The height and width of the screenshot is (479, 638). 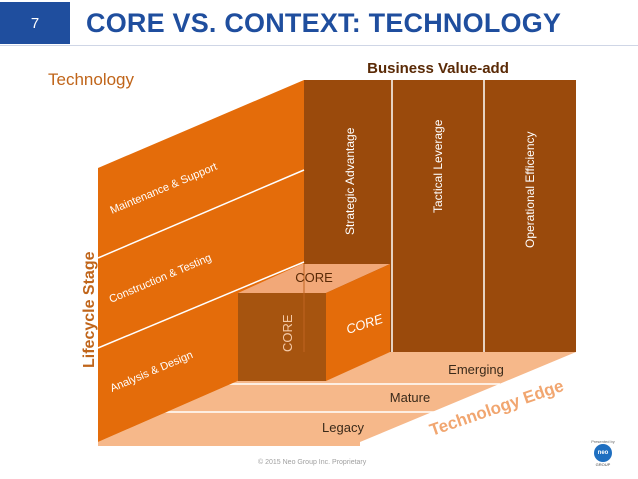 What do you see at coordinates (530, 189) in the screenshot?
I see `value-column-operational: Operational Efficiency` at bounding box center [530, 189].